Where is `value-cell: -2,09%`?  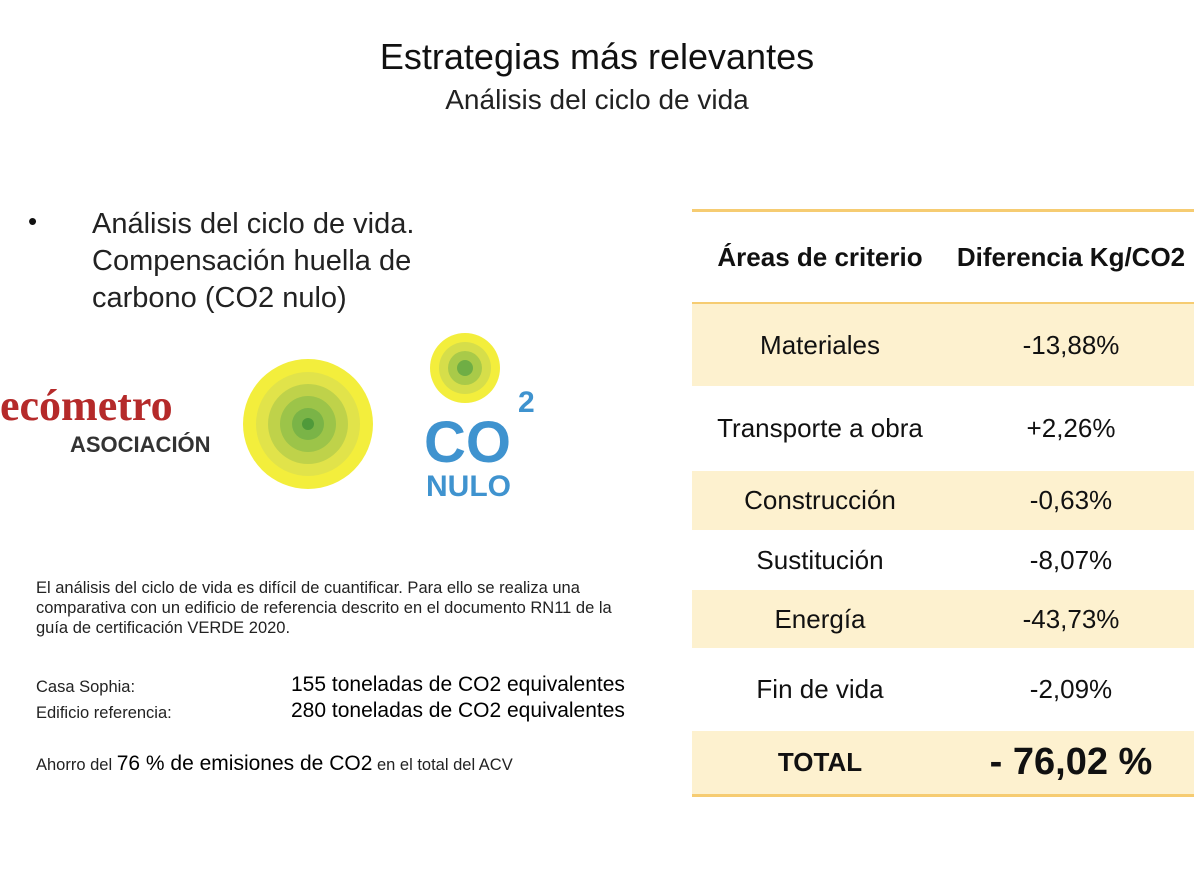
value-cell: -2,09% is located at coordinates (1071, 689).